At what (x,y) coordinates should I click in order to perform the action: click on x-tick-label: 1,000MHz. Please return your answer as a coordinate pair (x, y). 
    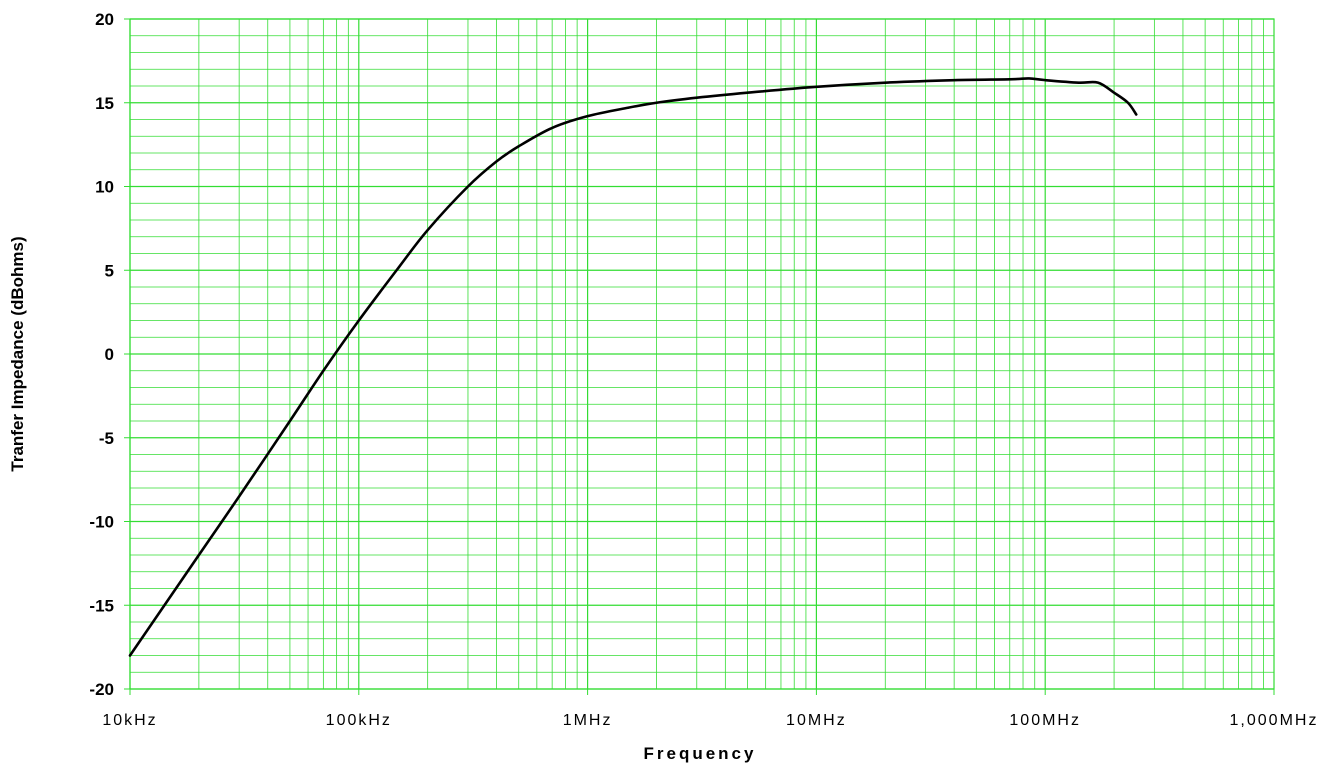
    Looking at the image, I should click on (1274, 720).